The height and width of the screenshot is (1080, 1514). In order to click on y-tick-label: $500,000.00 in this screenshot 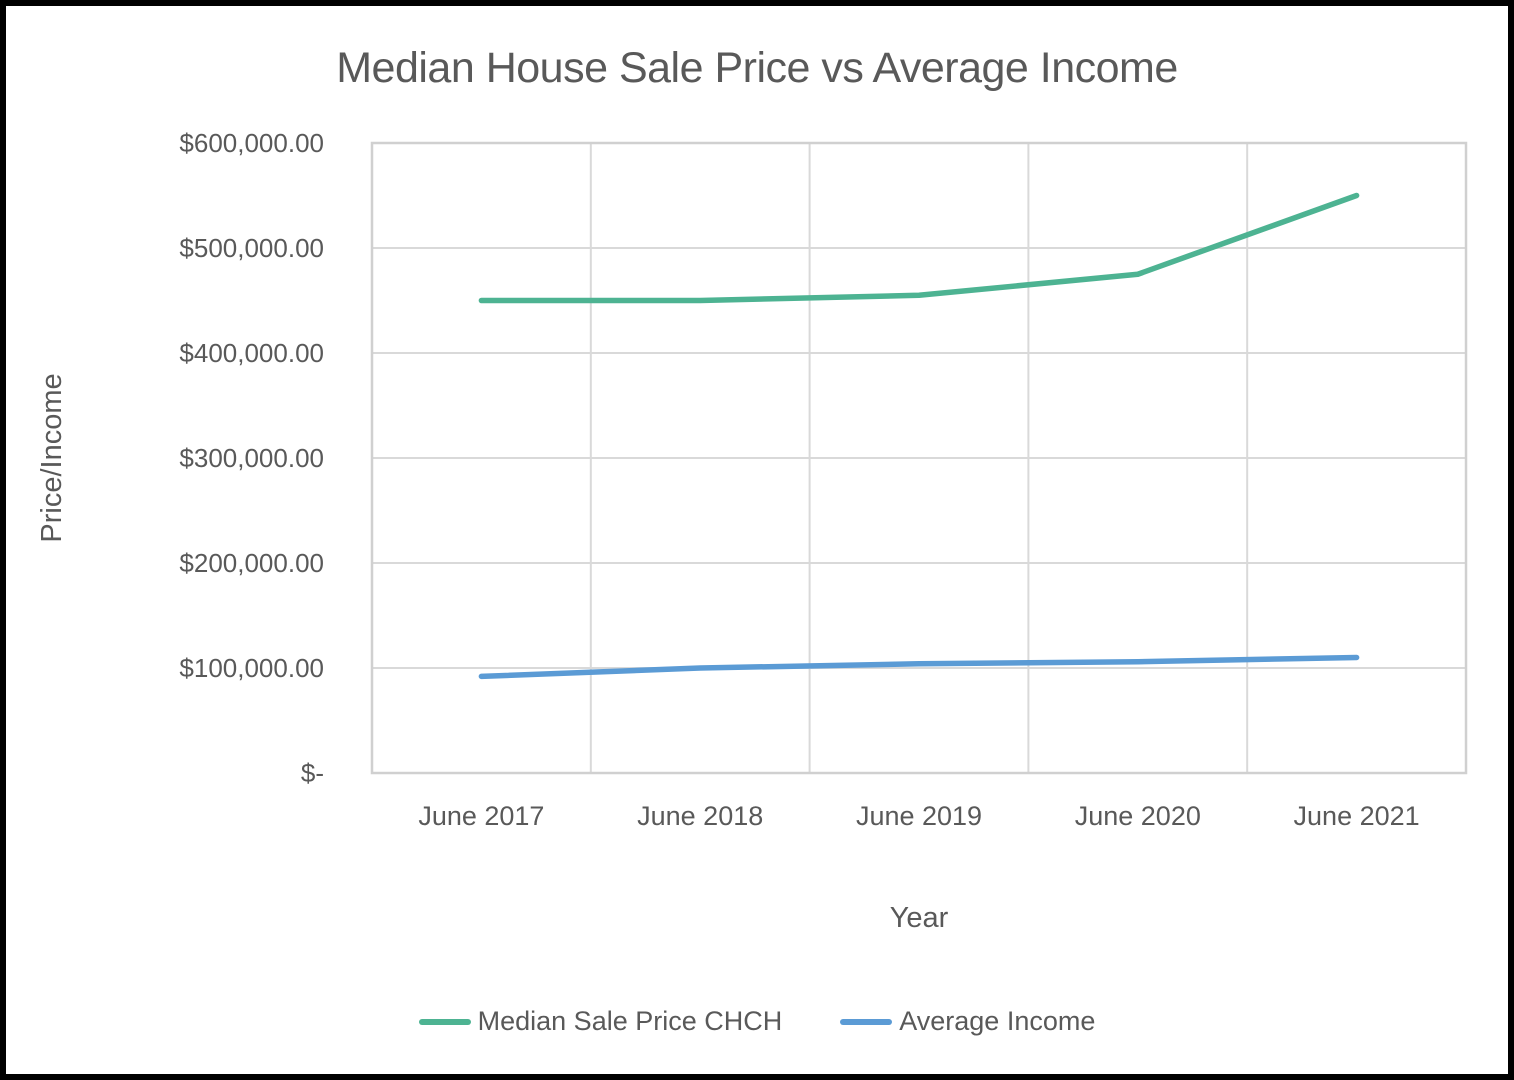, I will do `click(251, 248)`.